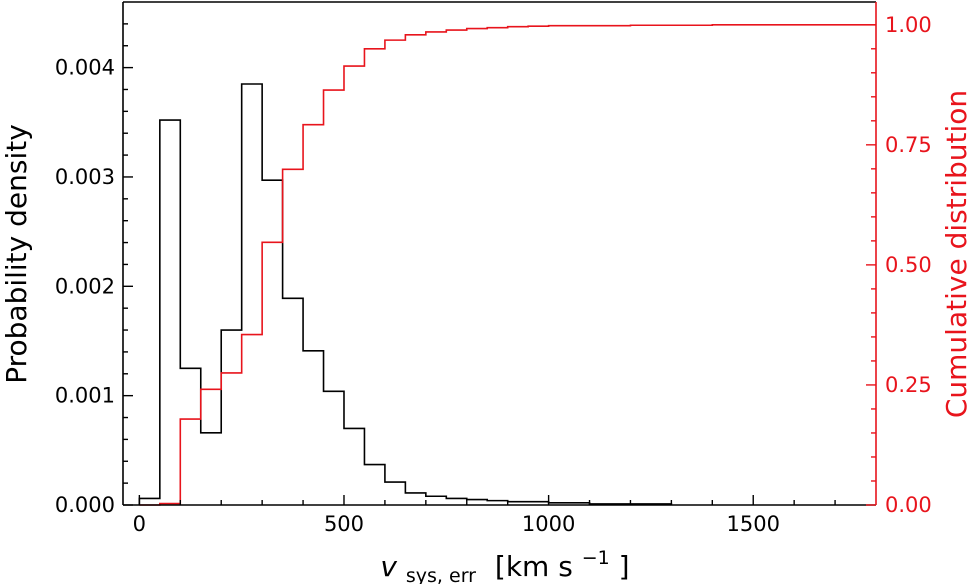  I want to click on y-axis-right-ticks: 0.00 0.25 0.50 0.75 1.00, so click(899, 265).